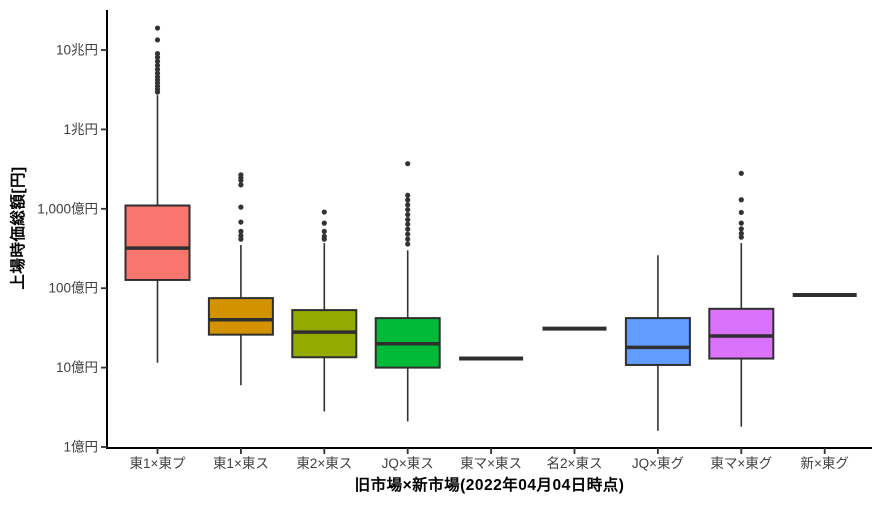  I want to click on x-tick-label: 東2×東ス, so click(324, 463).